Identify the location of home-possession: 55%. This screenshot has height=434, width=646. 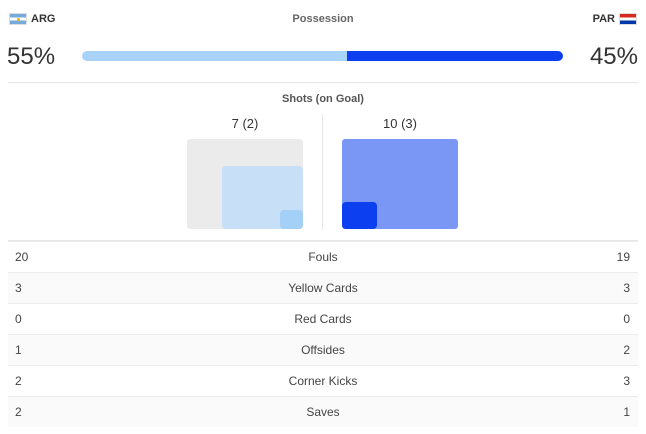
(31, 56).